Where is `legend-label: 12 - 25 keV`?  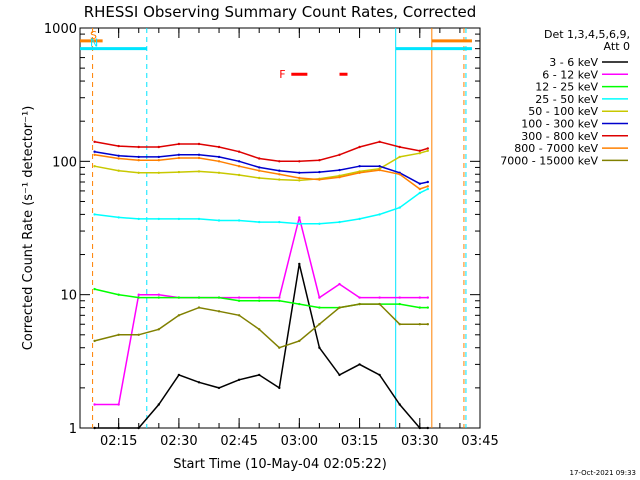
legend-label: 12 - 25 keV is located at coordinates (566, 87).